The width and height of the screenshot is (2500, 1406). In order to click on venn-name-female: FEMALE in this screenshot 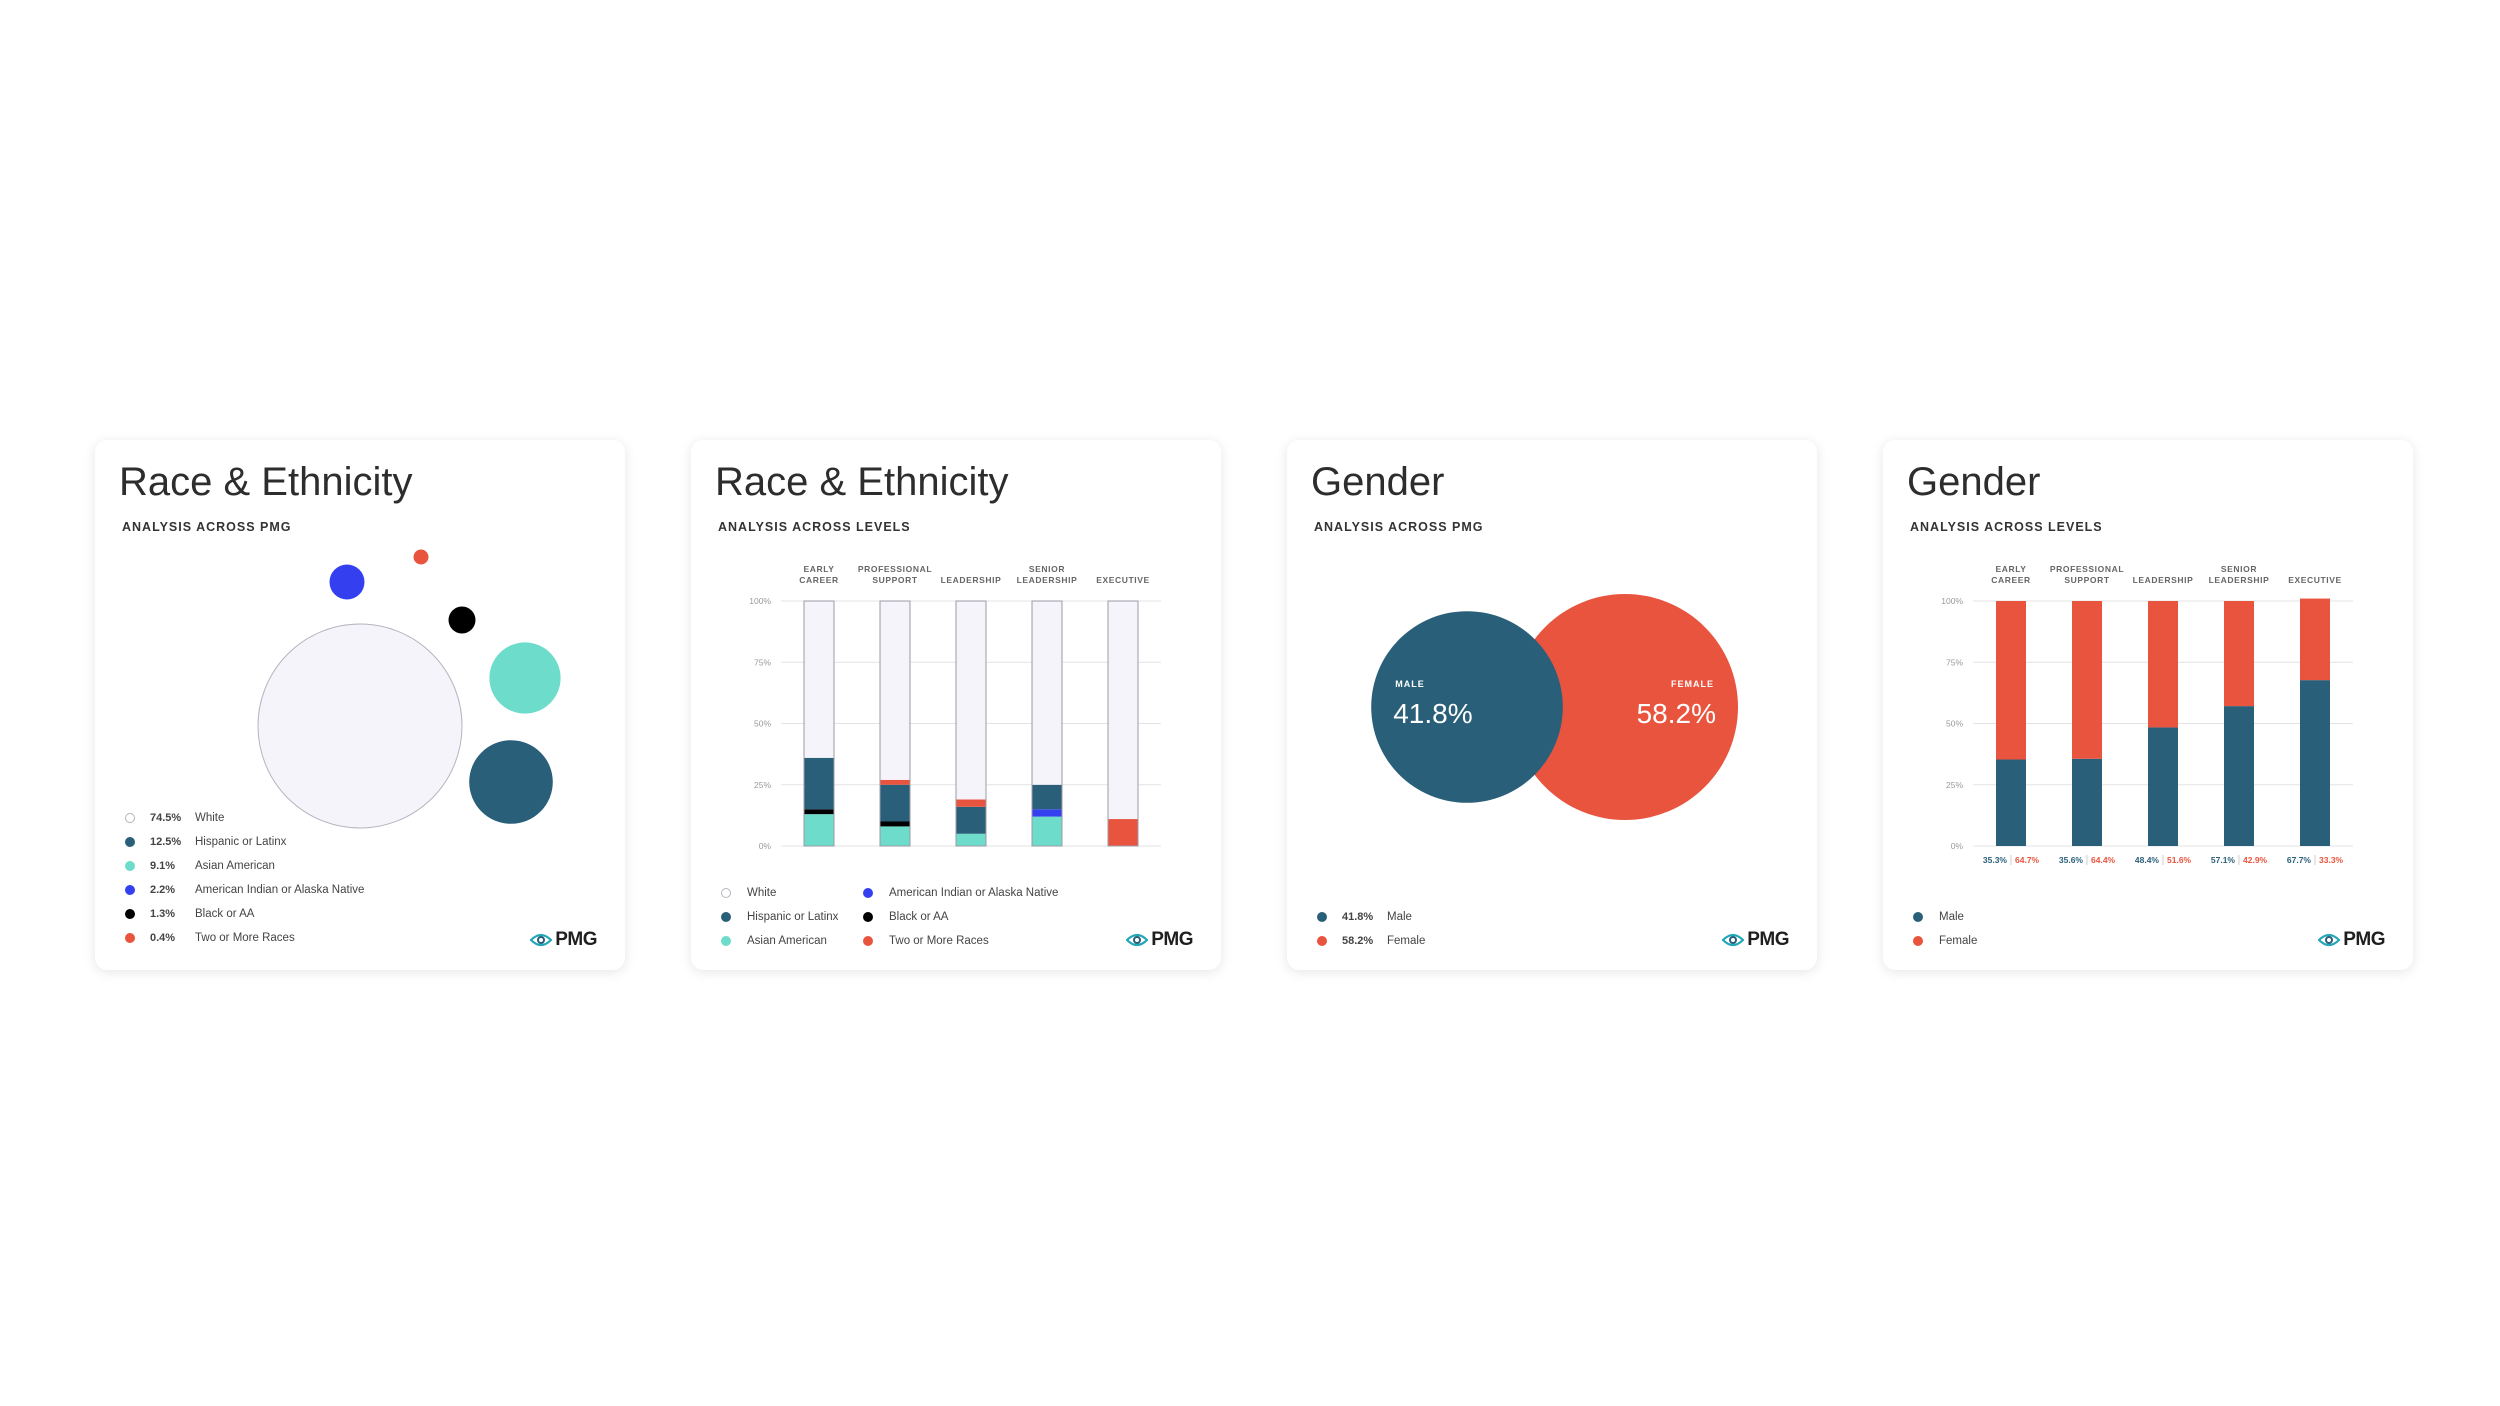, I will do `click(1692, 684)`.